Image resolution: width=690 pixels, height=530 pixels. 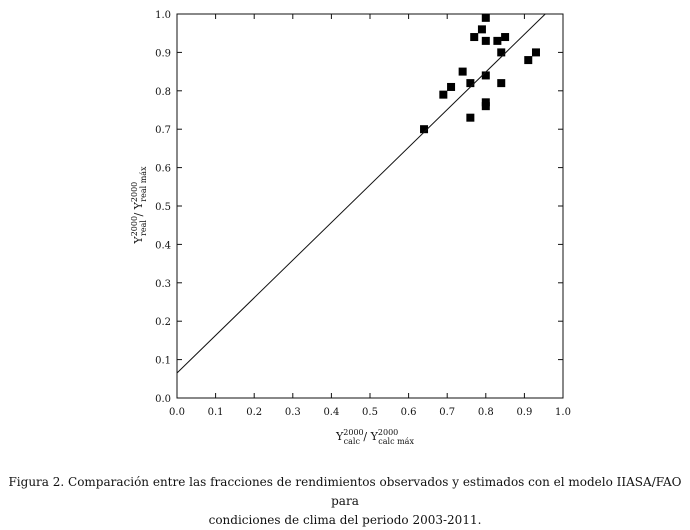 I want to click on x-tick-label: 0.4, so click(x=331, y=412).